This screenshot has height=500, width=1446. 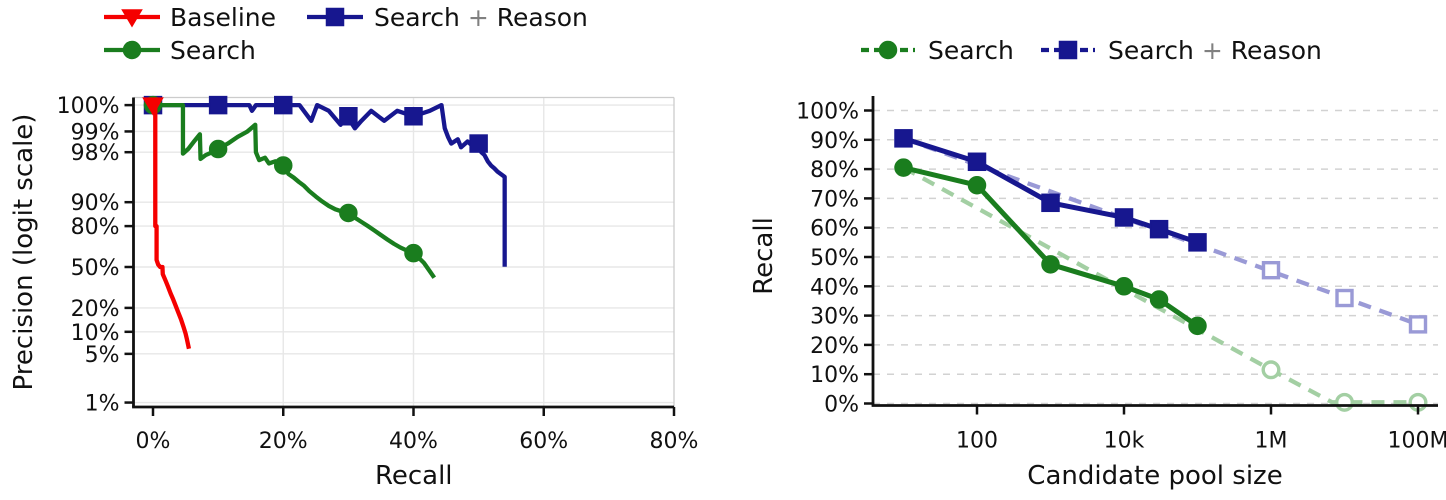 I want to click on x-tick-label: 1M, so click(x=1271, y=441).